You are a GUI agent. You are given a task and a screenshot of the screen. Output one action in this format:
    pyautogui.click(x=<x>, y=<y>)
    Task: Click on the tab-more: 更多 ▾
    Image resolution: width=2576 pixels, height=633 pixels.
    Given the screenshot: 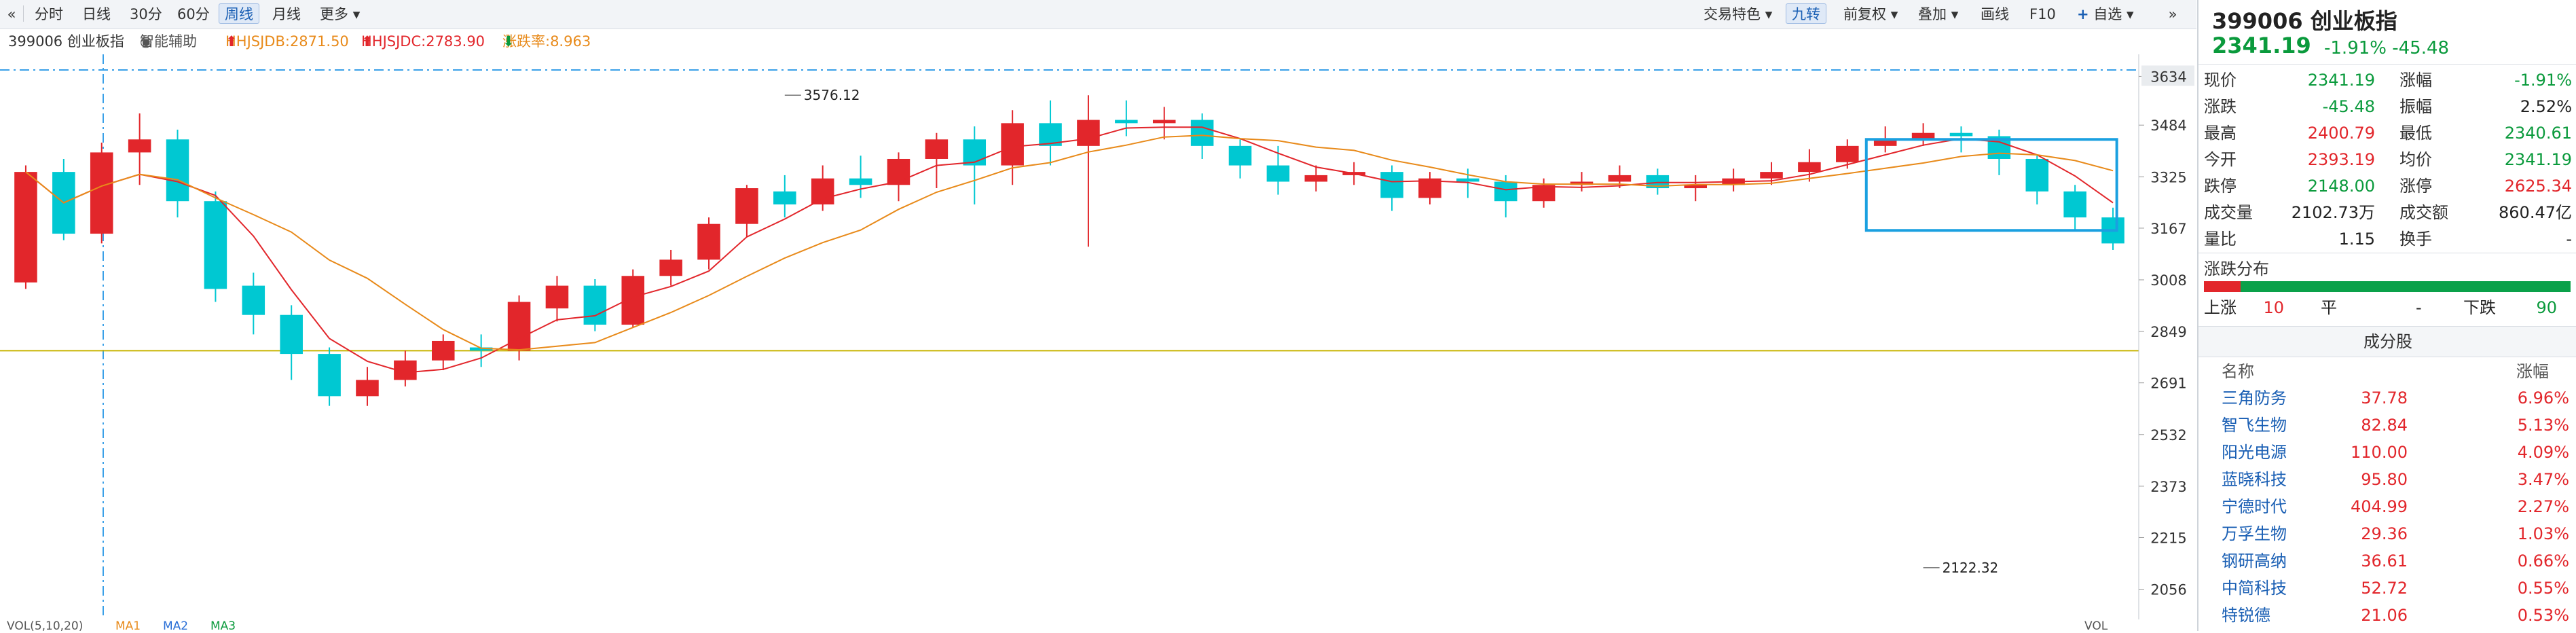 What is the action you would take?
    pyautogui.click(x=340, y=13)
    